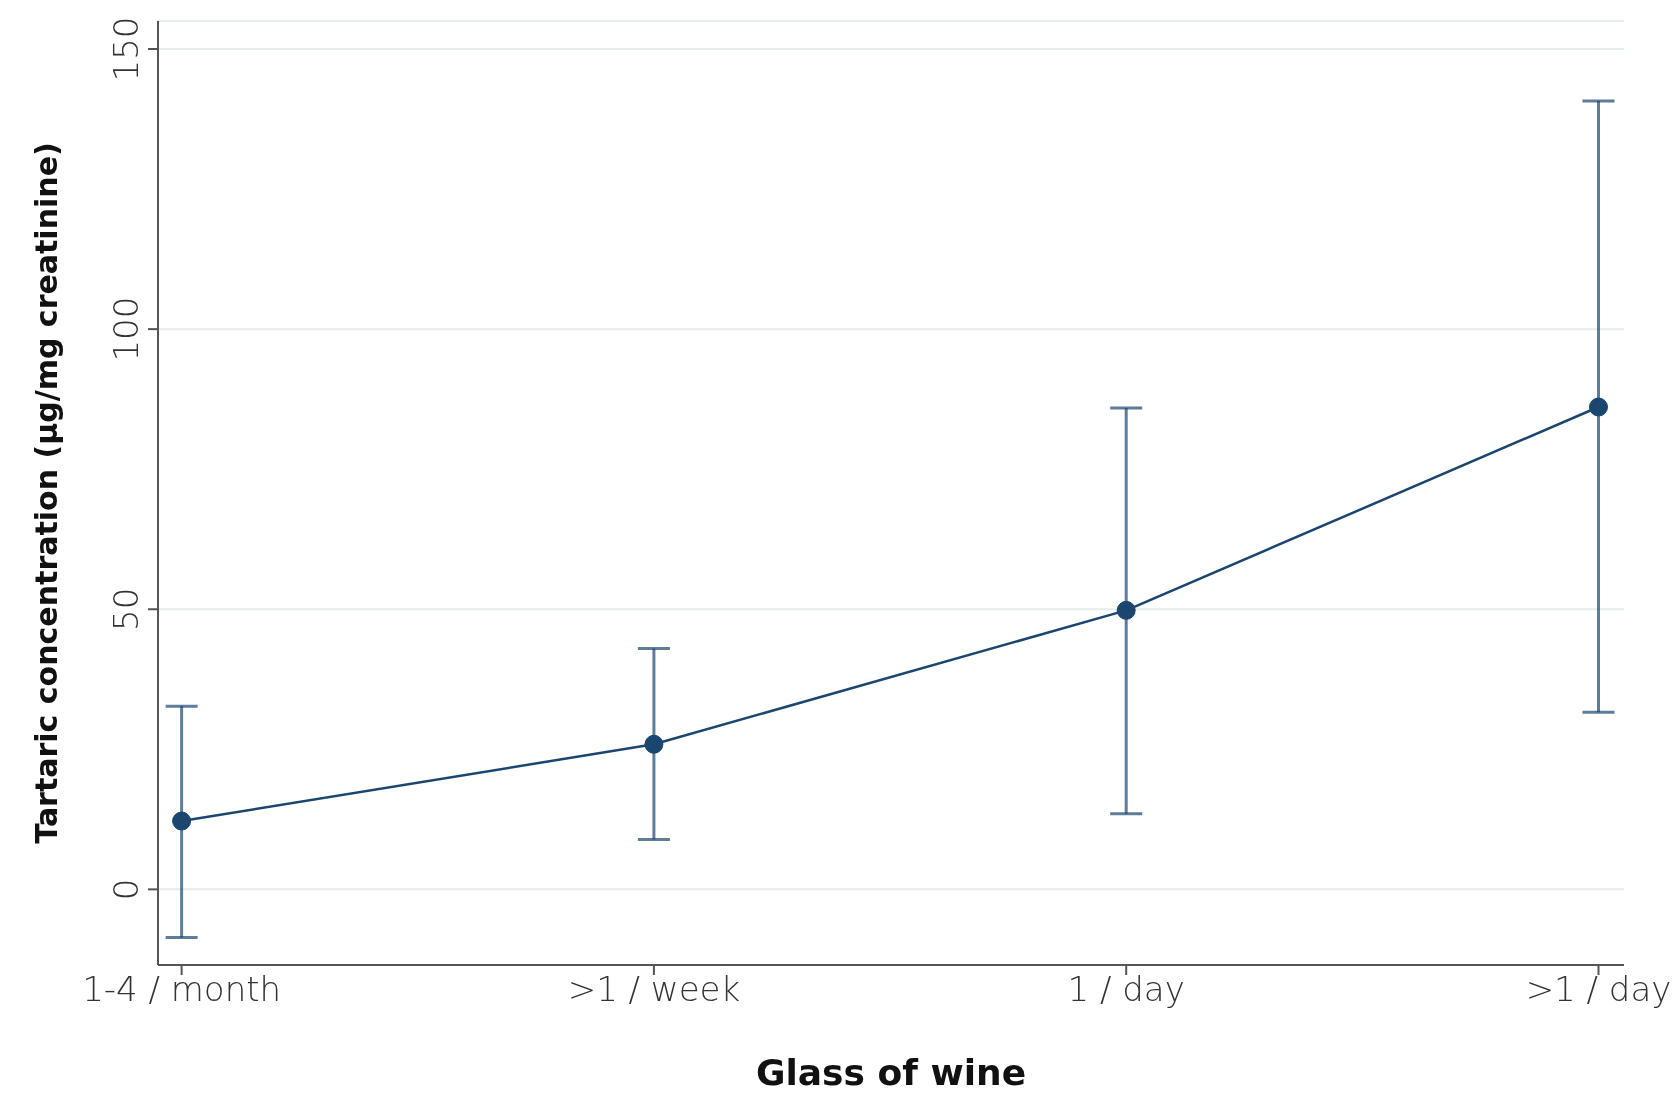  I want to click on y-tick-label: 0, so click(126, 889).